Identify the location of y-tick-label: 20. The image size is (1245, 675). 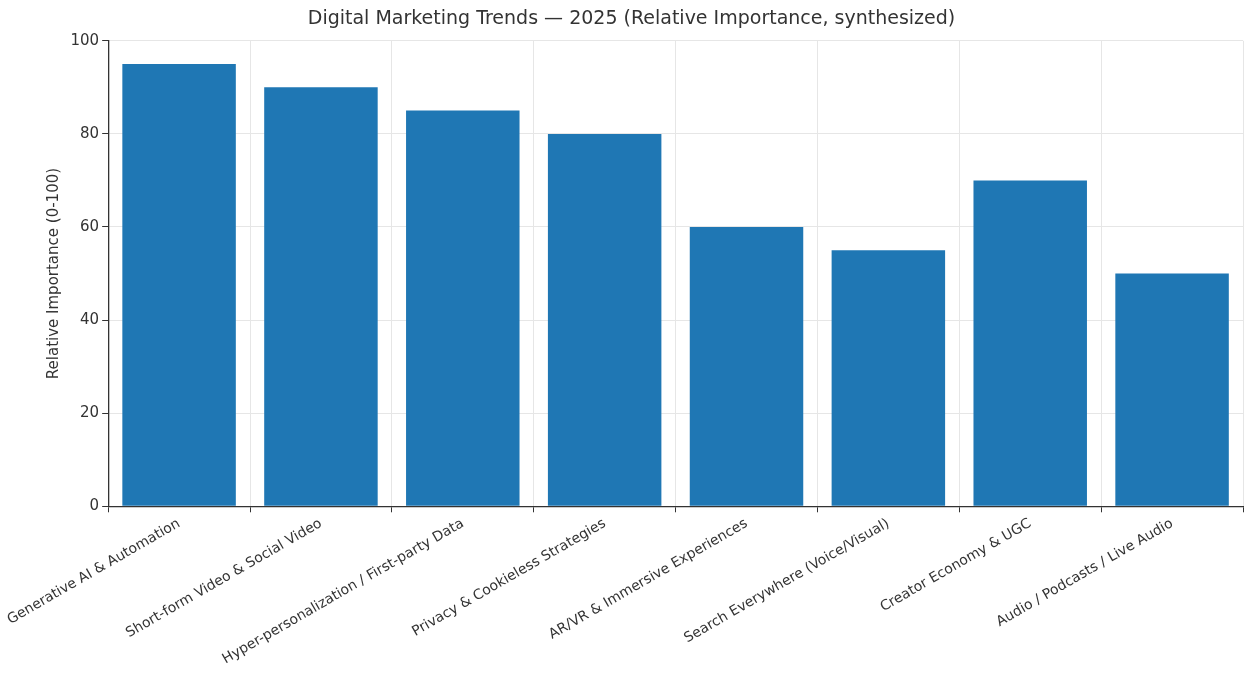
(90, 412).